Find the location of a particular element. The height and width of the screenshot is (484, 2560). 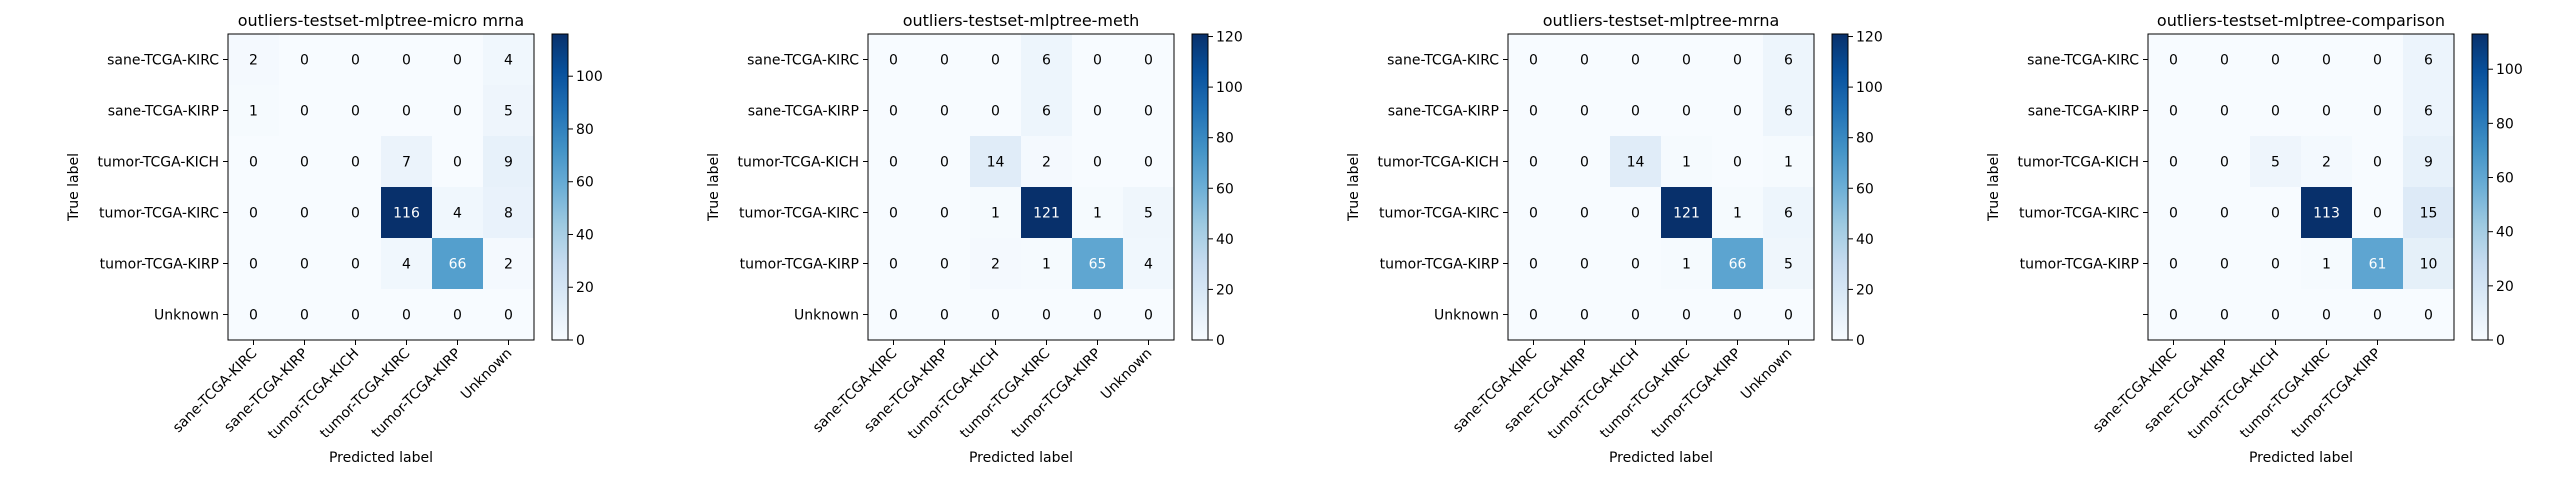

panel-1-title: outliers-testset-mlptree-micro mrna is located at coordinates (381, 20).